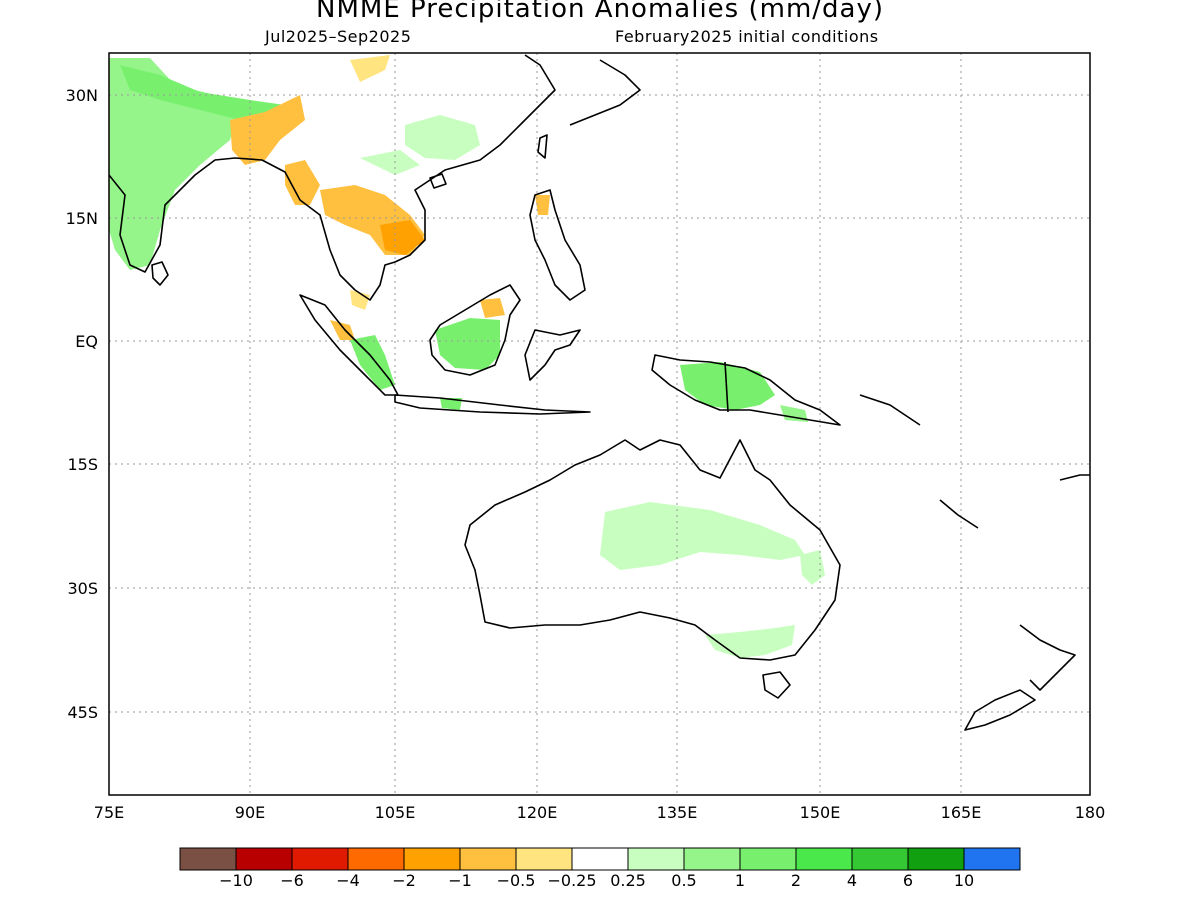  Describe the element at coordinates (959, 514) in the screenshot. I see `coast-new-caledonia` at that location.